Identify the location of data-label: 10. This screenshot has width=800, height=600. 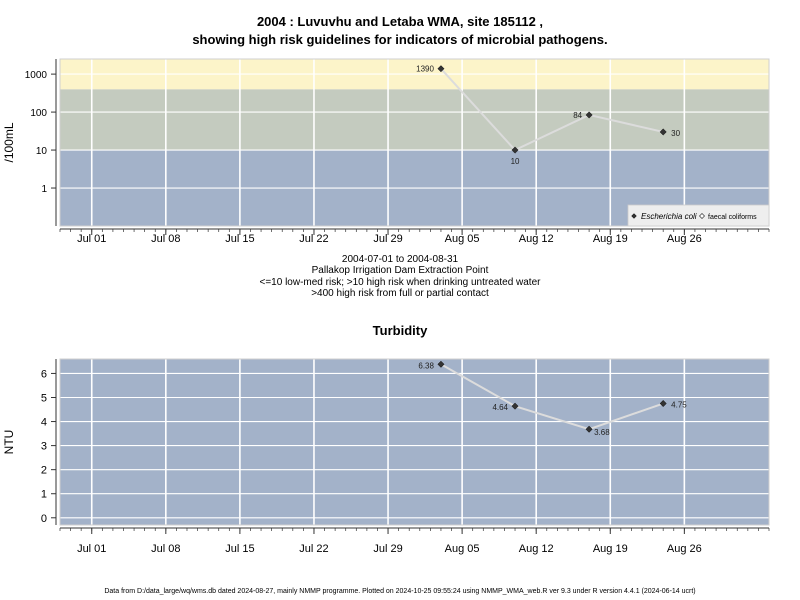
(515, 161).